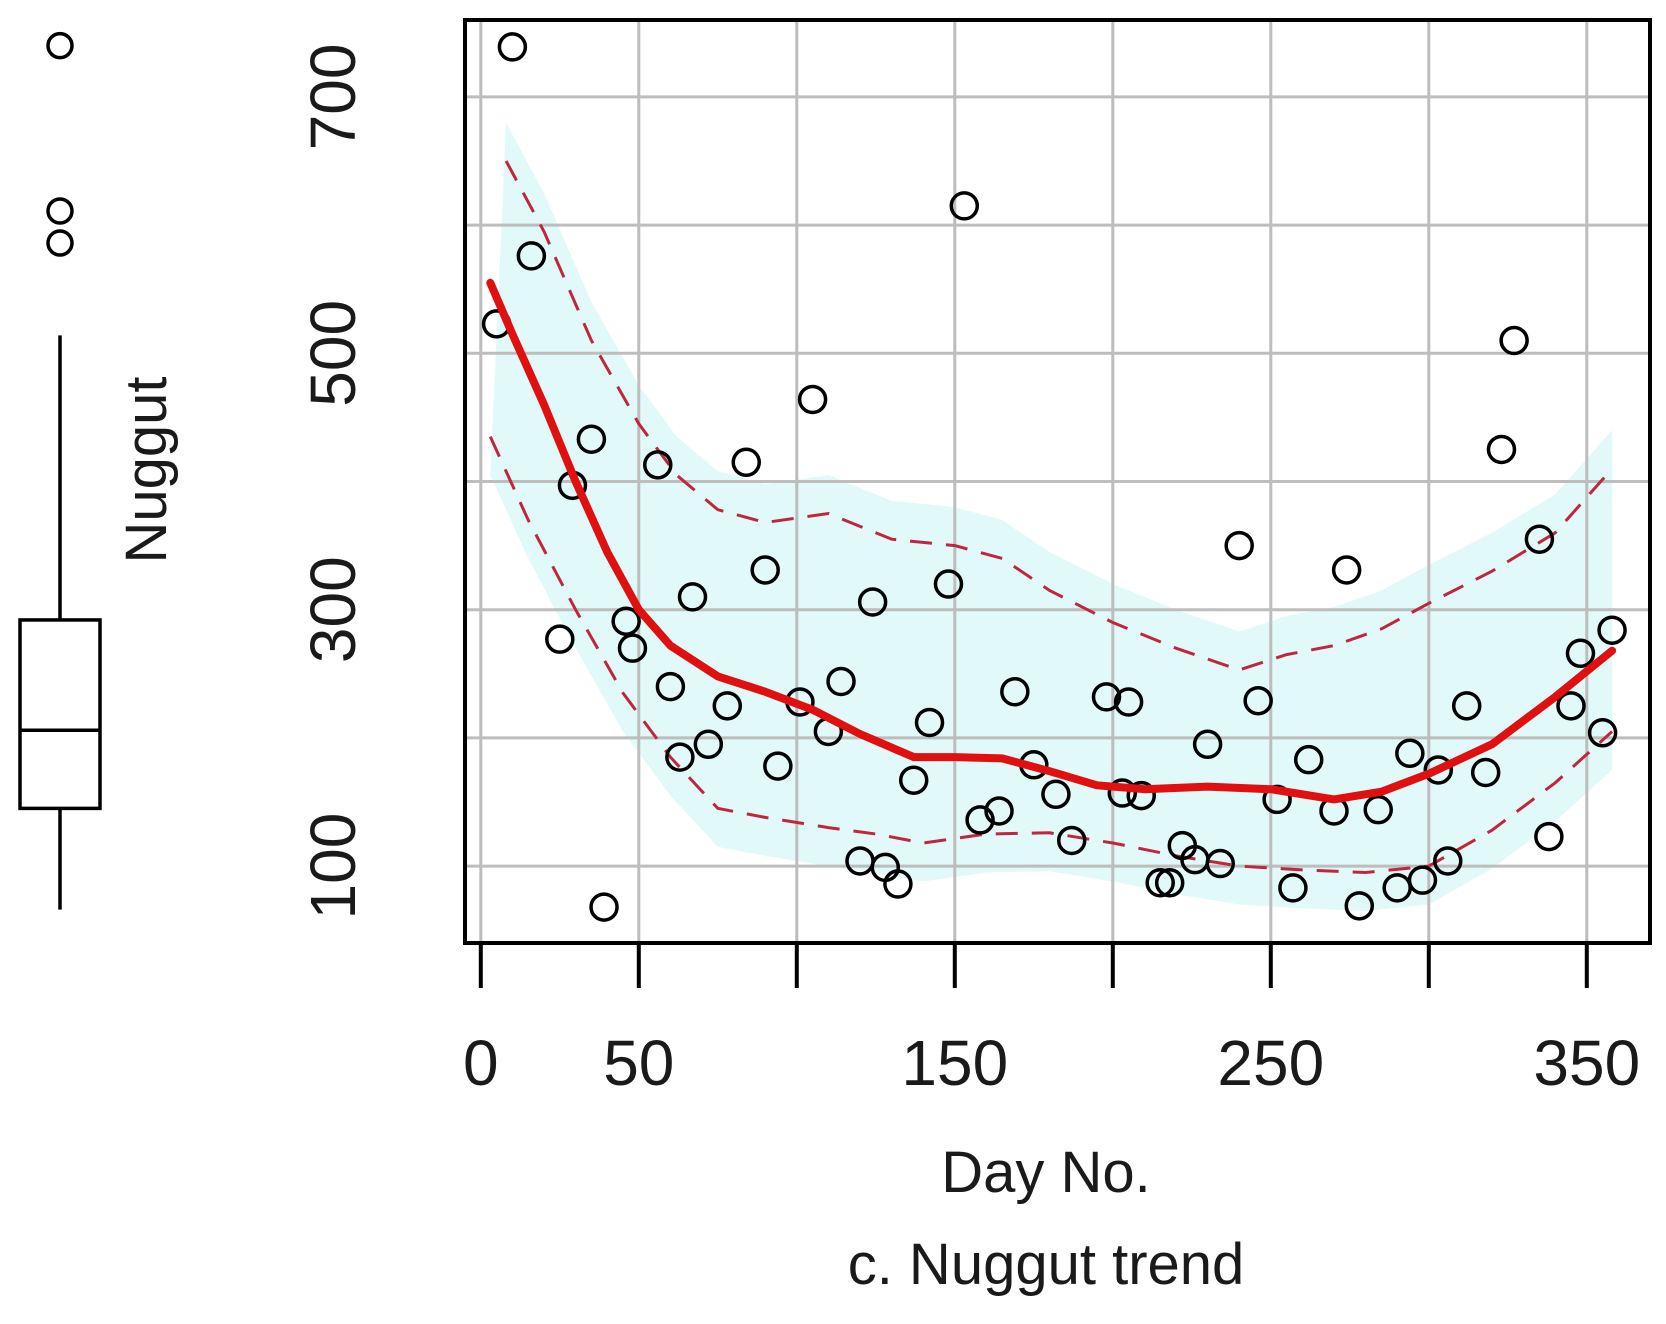 This screenshot has height=1324, width=1666. What do you see at coordinates (60, 714) in the screenshot?
I see `boxplot-box` at bounding box center [60, 714].